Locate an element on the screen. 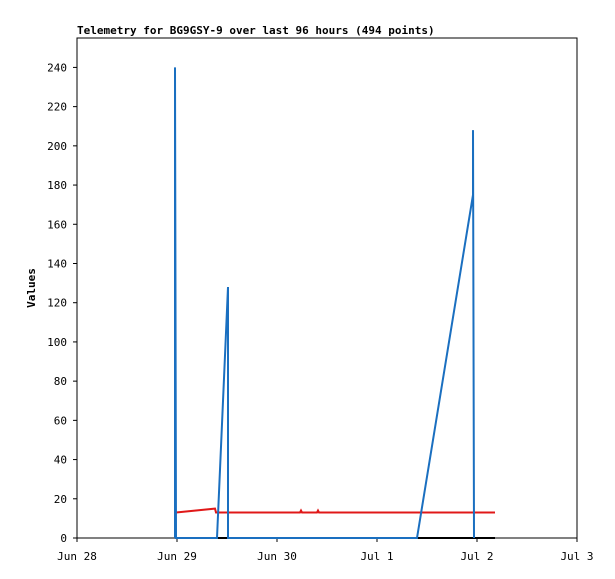 The width and height of the screenshot is (615, 579). y-tick-label: 40 is located at coordinates (60, 460).